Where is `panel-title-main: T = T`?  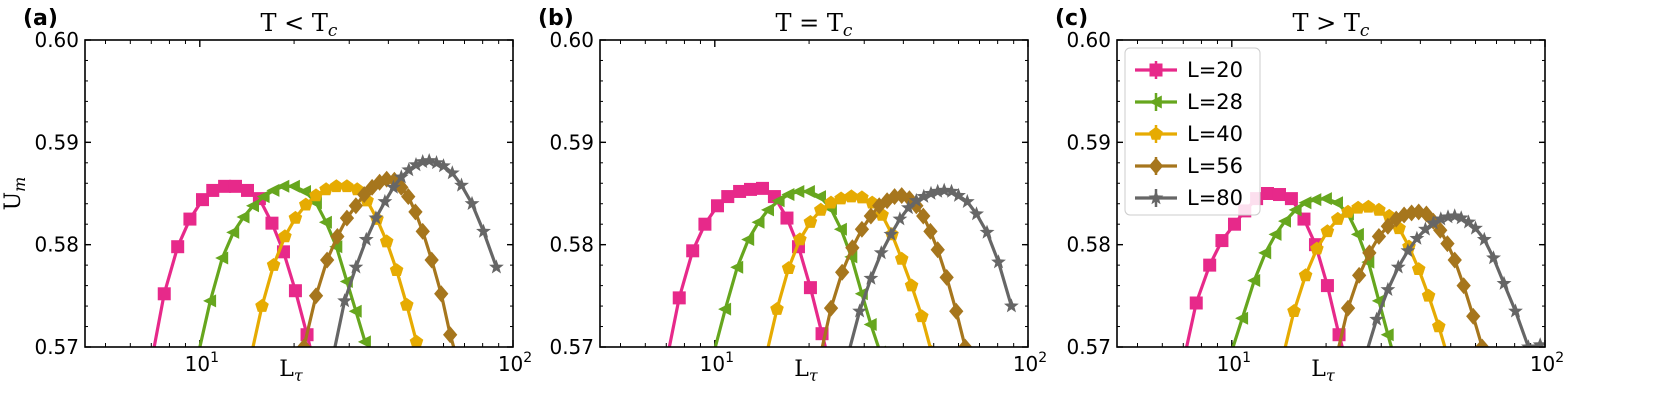
panel-title-main: T = T is located at coordinates (809, 23).